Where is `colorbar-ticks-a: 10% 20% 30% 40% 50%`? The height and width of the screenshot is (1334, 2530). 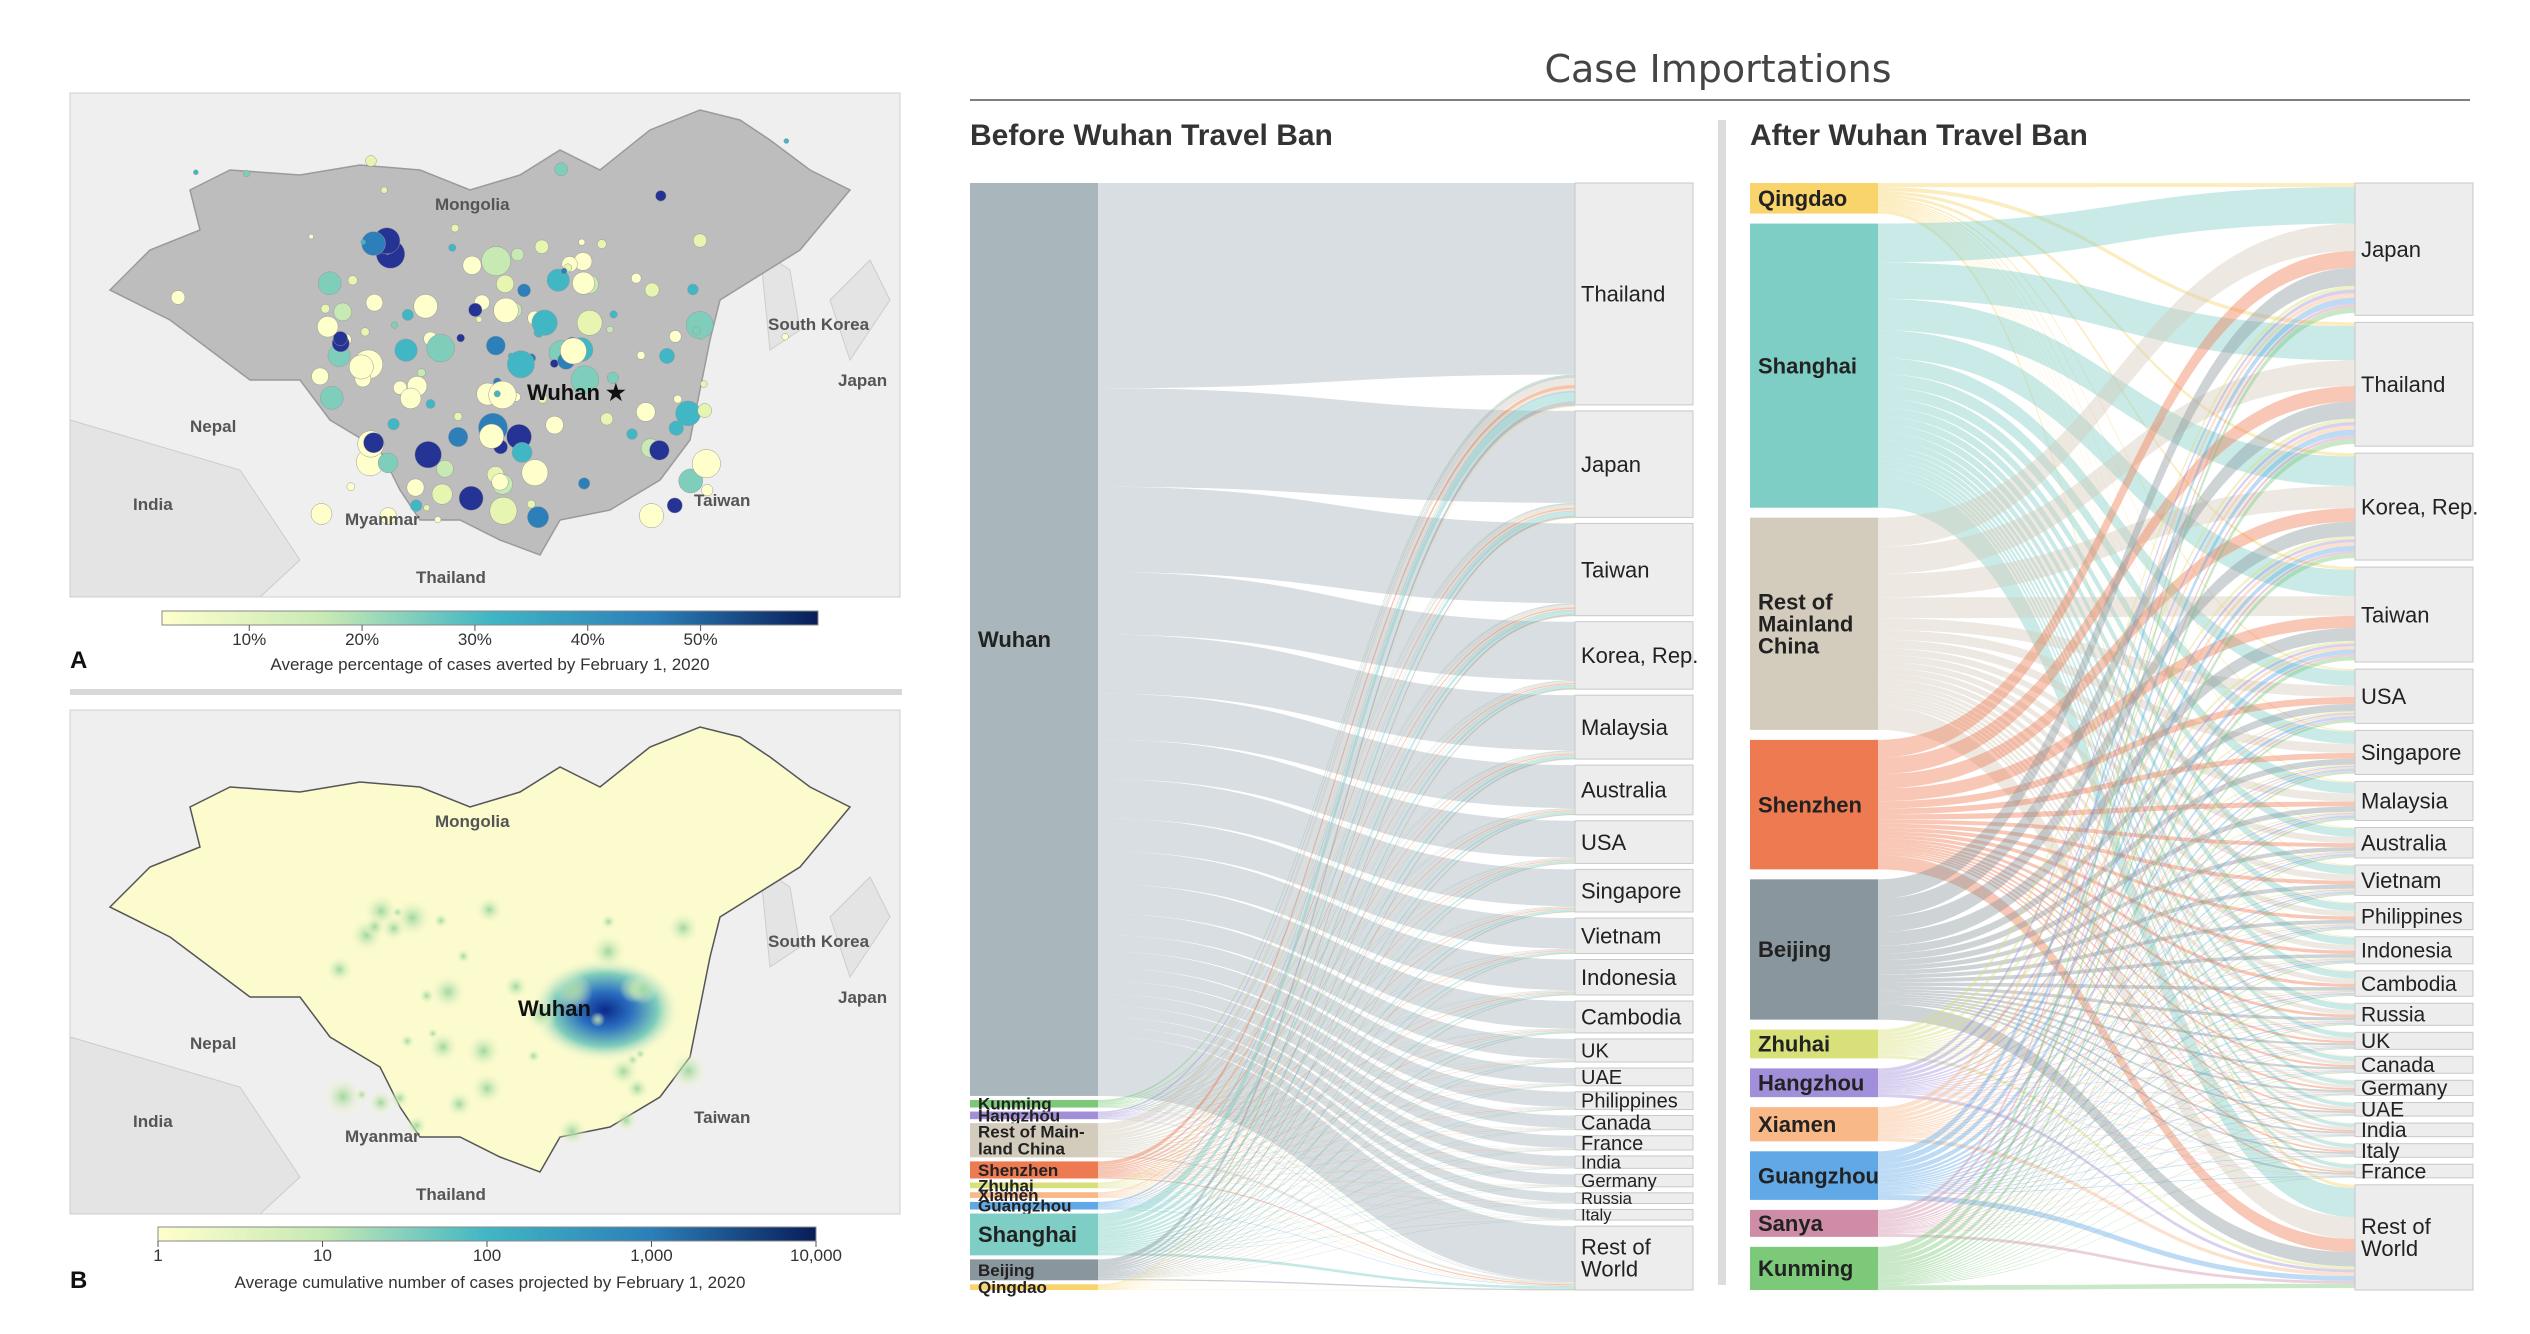
colorbar-ticks-a: 10% 20% 30% 40% 50% is located at coordinates (475, 637).